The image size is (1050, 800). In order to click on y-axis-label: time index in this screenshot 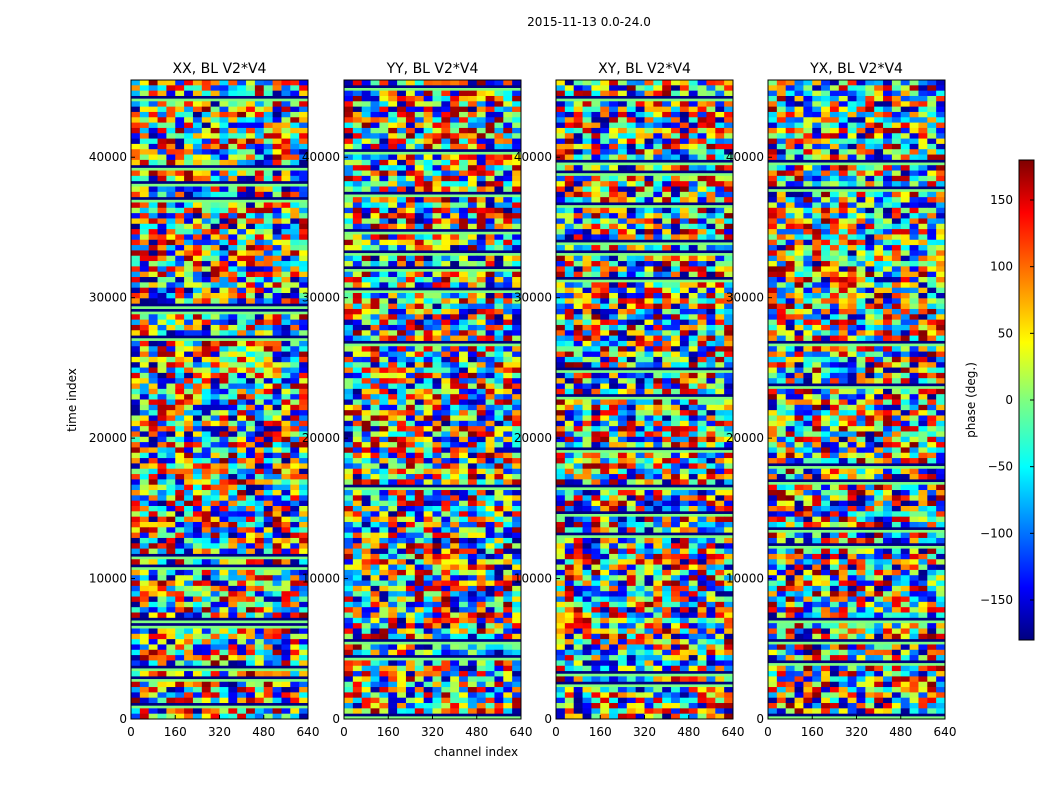, I will do `click(72, 400)`.